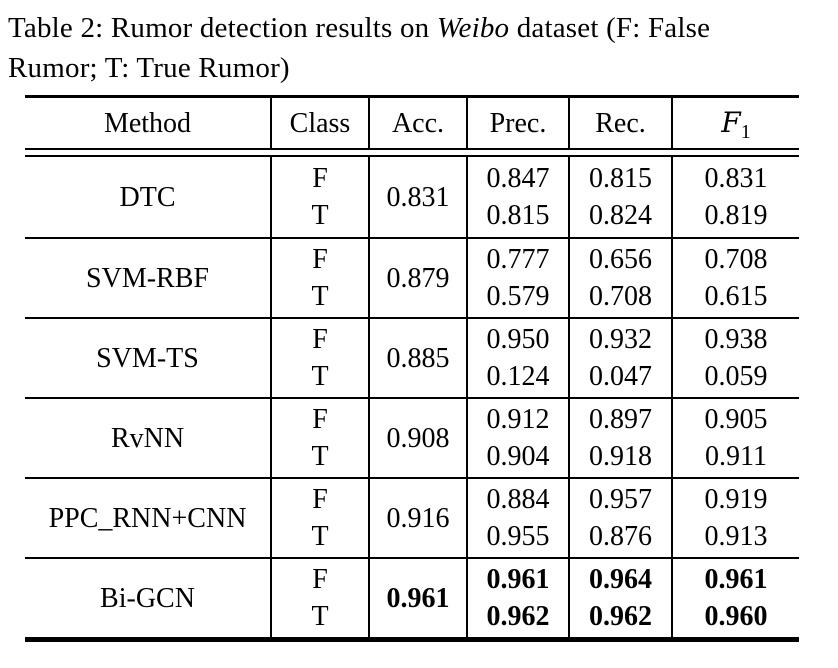 This screenshot has height=668, width=838. What do you see at coordinates (412, 152) in the screenshot?
I see `header-double-rule` at bounding box center [412, 152].